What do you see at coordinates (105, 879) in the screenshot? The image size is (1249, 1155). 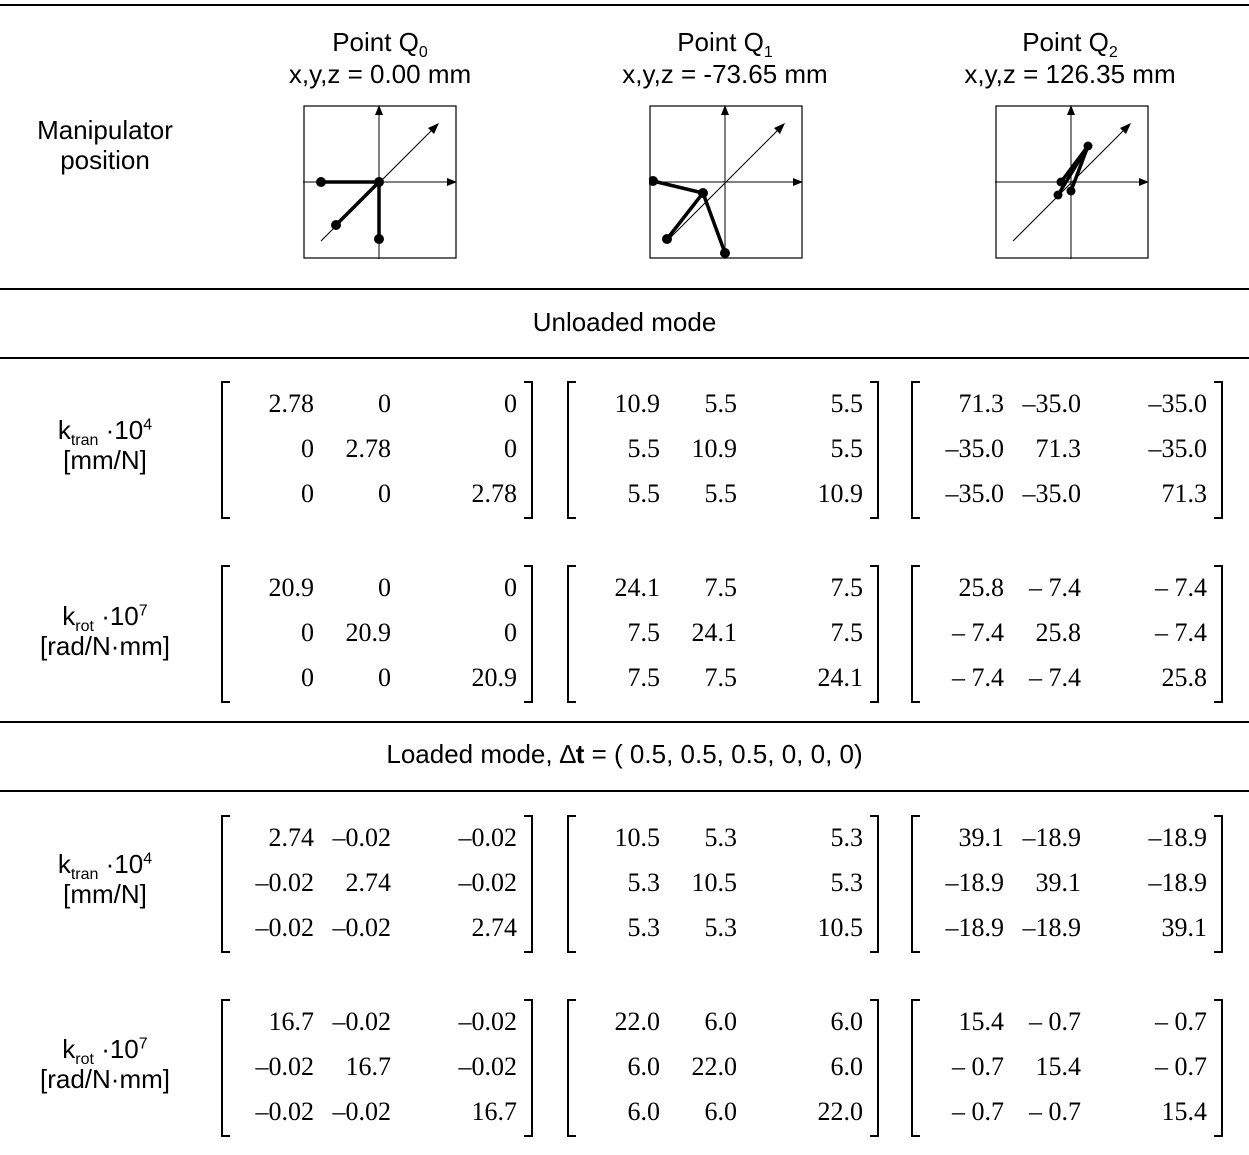 I see `ktran-label-loaded: ktran ·104 [mm/N]` at bounding box center [105, 879].